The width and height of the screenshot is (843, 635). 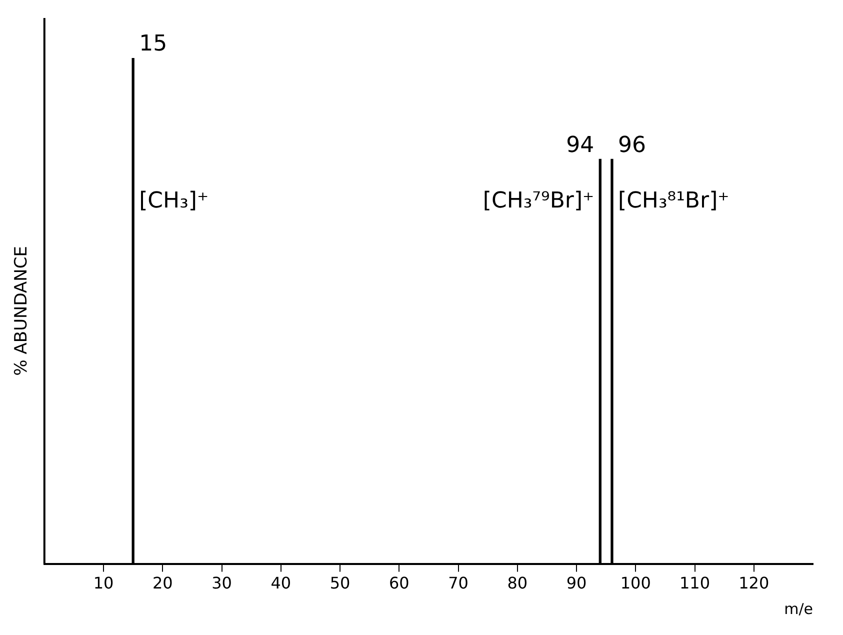 What do you see at coordinates (22, 311) in the screenshot?
I see `y-axis-title: % ABUNDANCE` at bounding box center [22, 311].